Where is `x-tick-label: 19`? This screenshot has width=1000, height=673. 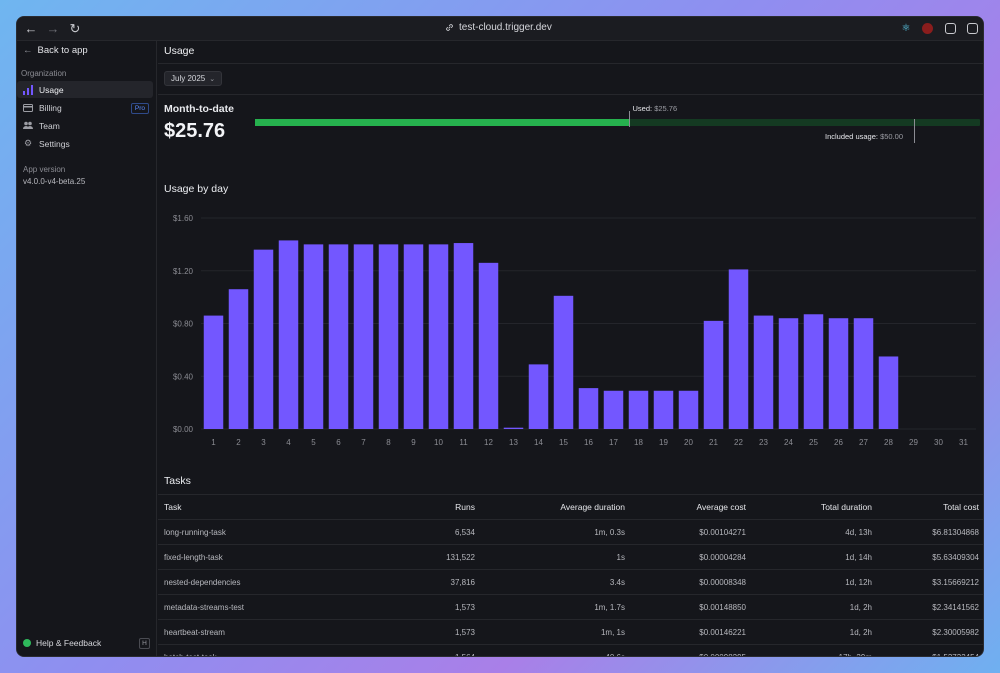 x-tick-label: 19 is located at coordinates (663, 442).